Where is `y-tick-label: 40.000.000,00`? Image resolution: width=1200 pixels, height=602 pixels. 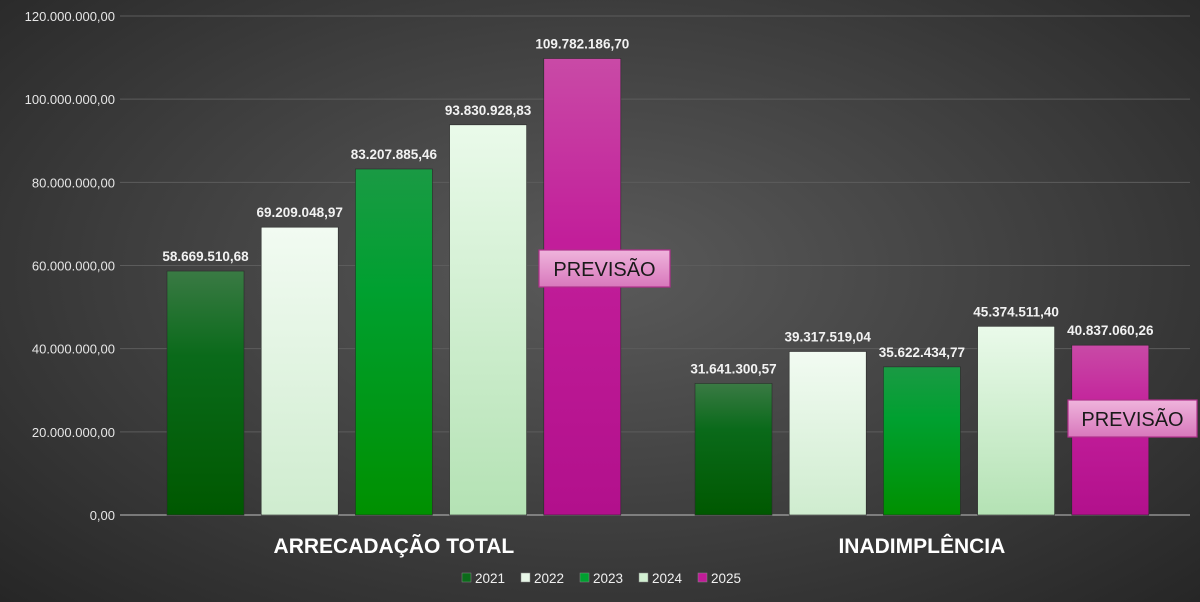
y-tick-label: 40.000.000,00 is located at coordinates (73, 349).